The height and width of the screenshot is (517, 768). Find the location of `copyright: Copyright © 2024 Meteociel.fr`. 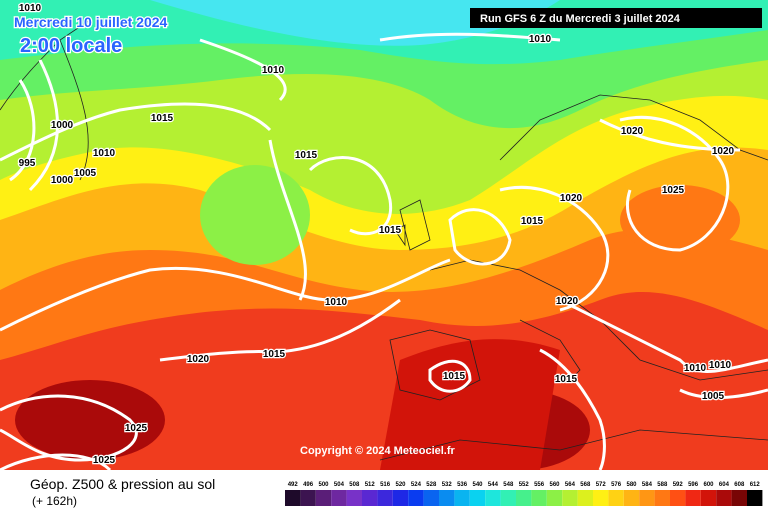

copyright: Copyright © 2024 Meteociel.fr is located at coordinates (378, 451).